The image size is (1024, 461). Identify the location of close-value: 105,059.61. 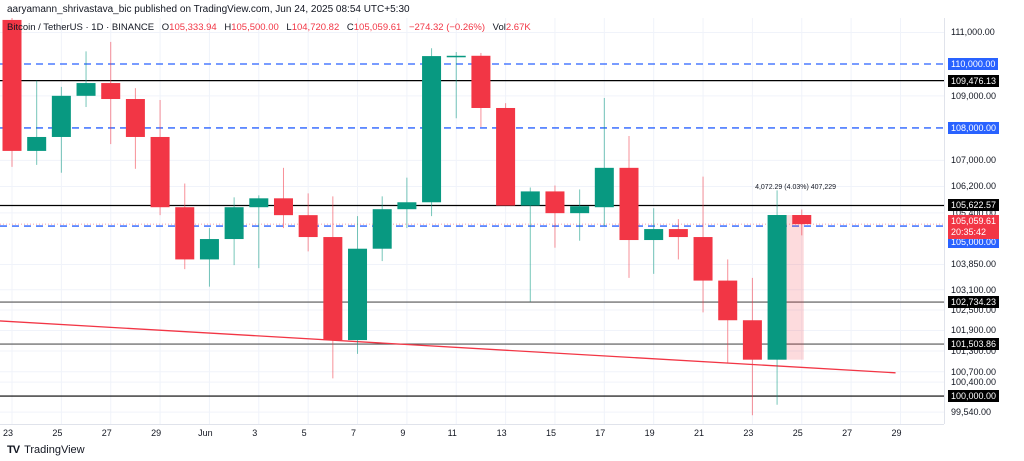
(377, 27).